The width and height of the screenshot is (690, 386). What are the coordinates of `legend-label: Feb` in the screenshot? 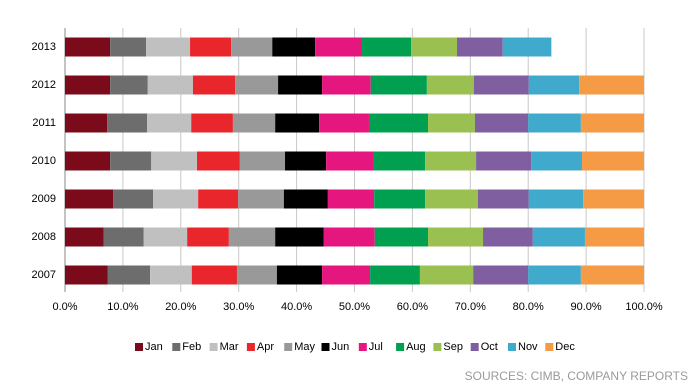 It's located at (191, 347).